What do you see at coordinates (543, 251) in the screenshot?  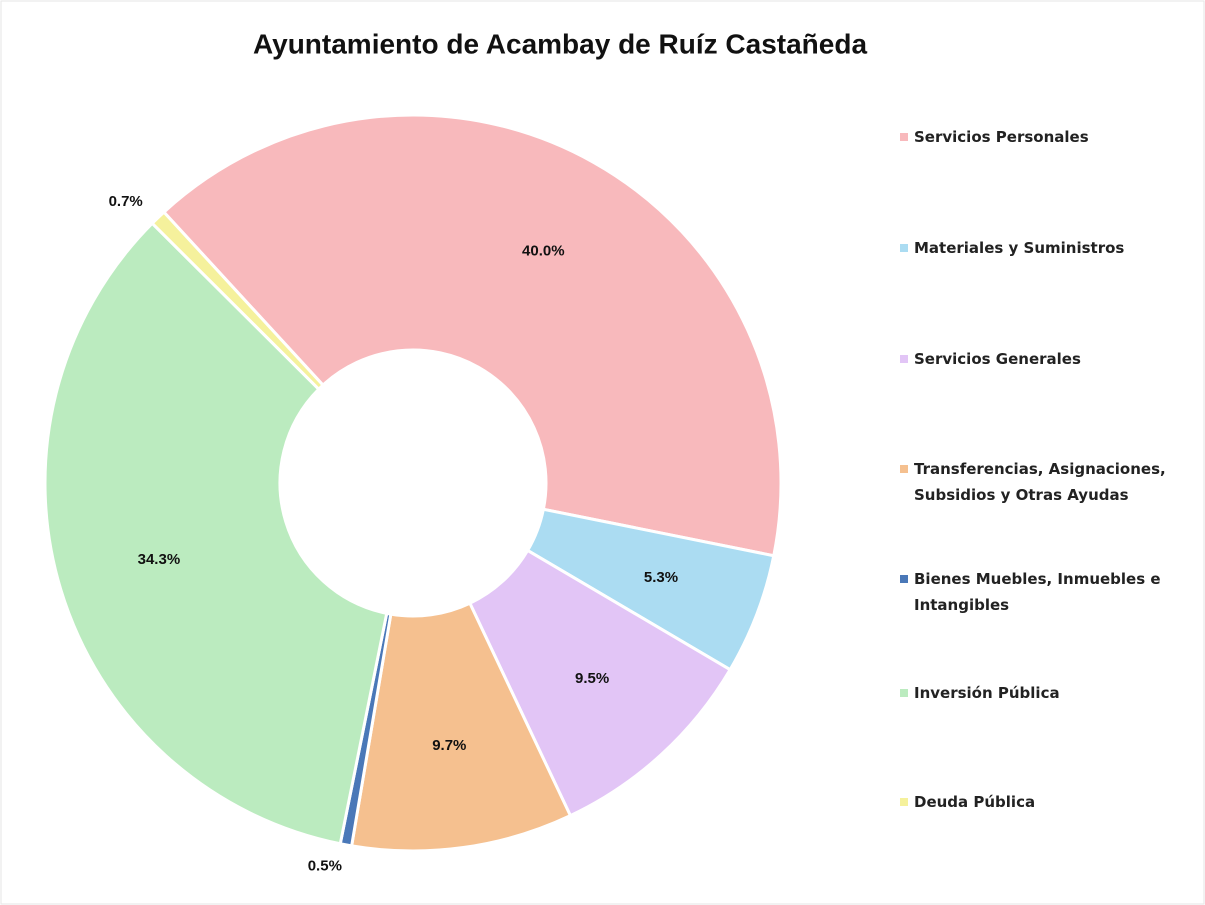 I see `data-label: 40.0%` at bounding box center [543, 251].